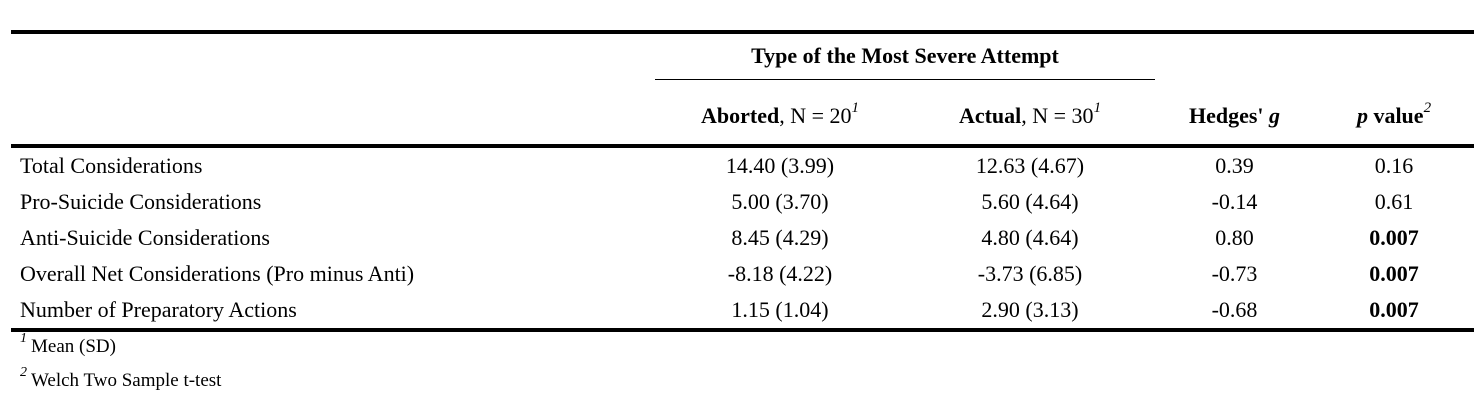  What do you see at coordinates (120, 347) in the screenshot?
I see `footnote: 1 Mean (SD)` at bounding box center [120, 347].